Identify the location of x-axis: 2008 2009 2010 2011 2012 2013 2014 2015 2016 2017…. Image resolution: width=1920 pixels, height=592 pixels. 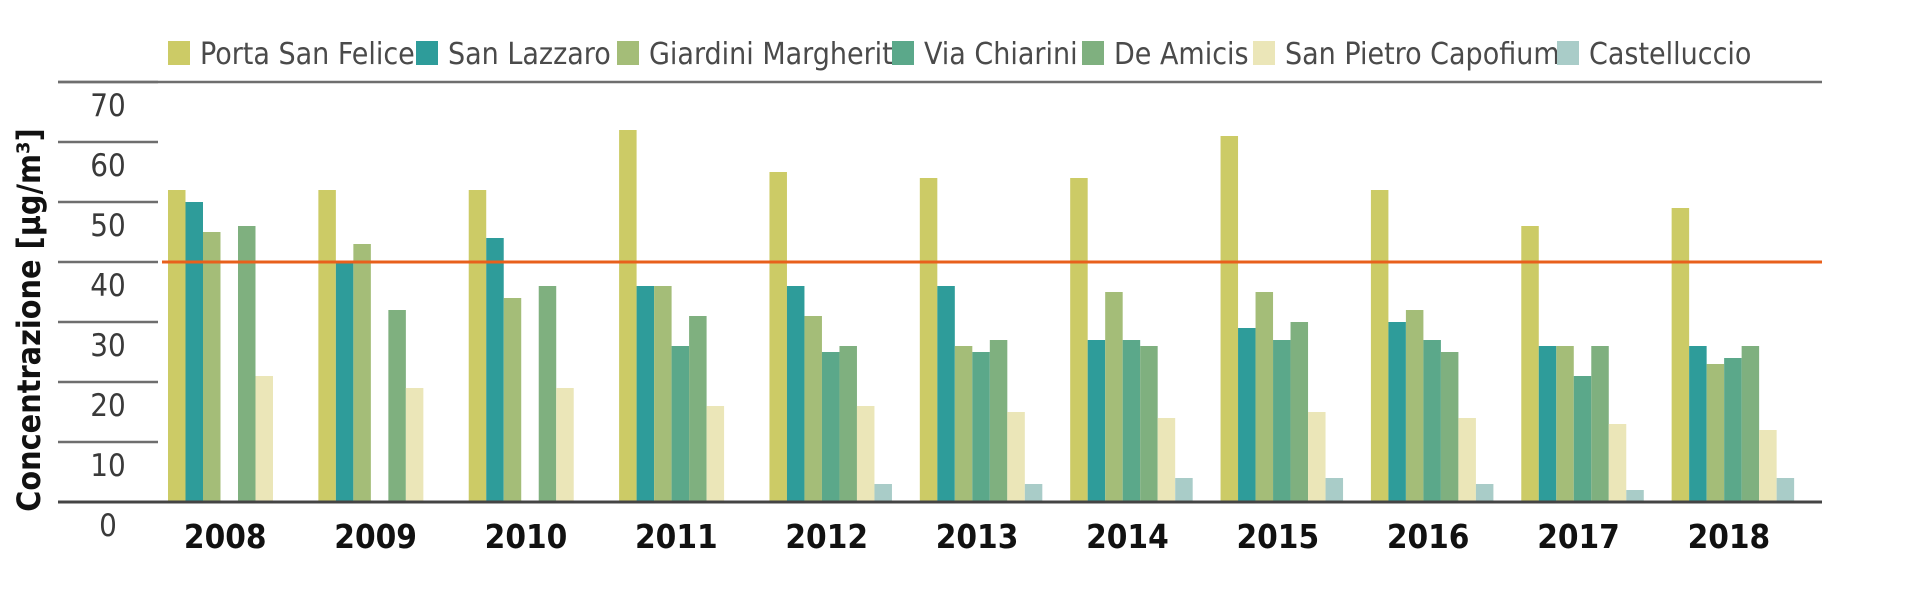
(990, 528).